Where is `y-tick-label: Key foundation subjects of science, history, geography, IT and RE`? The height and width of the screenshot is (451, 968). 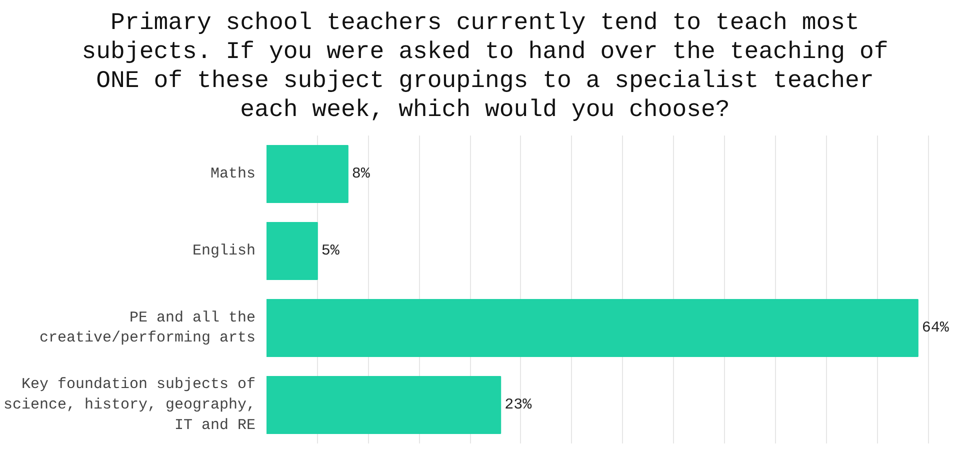 y-tick-label: Key foundation subjects of science, history, geography, IT and RE is located at coordinates (129, 405).